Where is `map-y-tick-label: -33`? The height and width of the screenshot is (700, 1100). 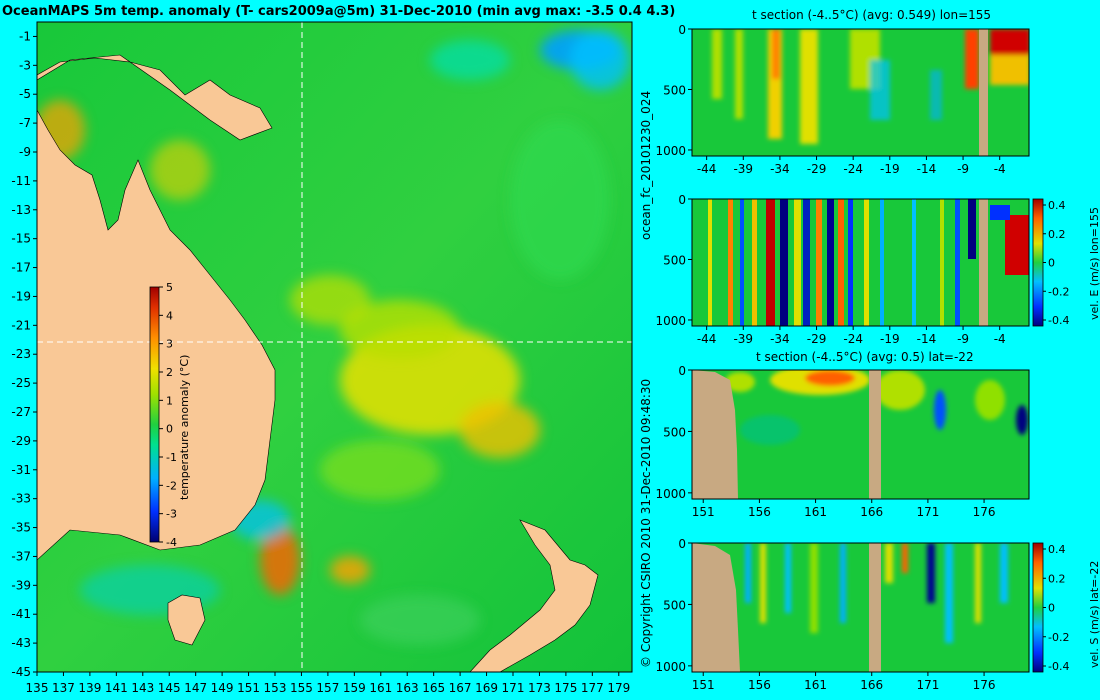 map-y-tick-label: -33 is located at coordinates (21, 499).